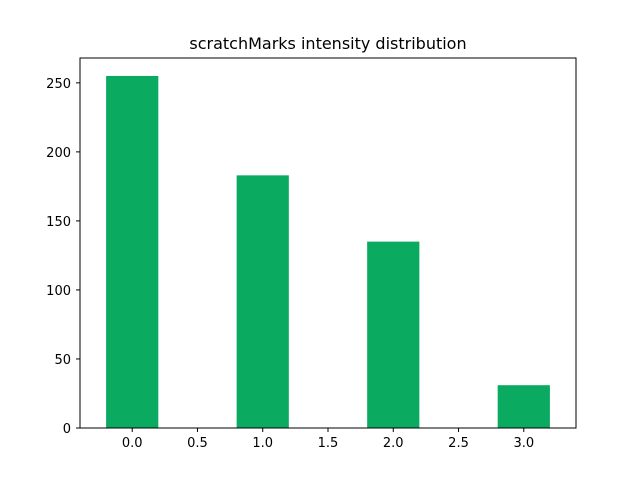  I want to click on x-tick-label: 2.5, so click(458, 443).